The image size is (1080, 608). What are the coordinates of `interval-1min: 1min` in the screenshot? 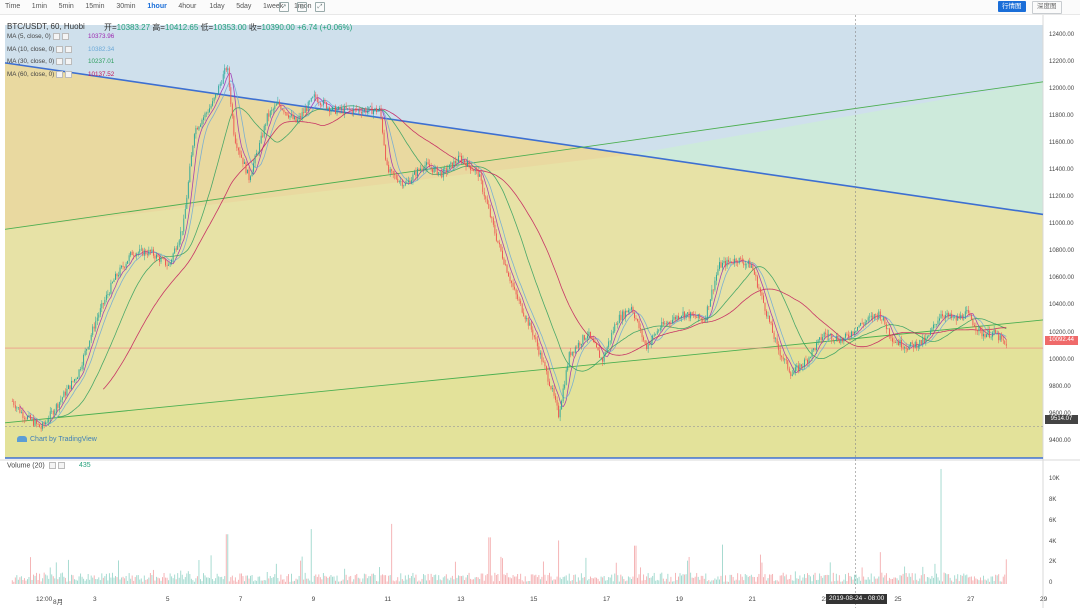 It's located at (39, 6).